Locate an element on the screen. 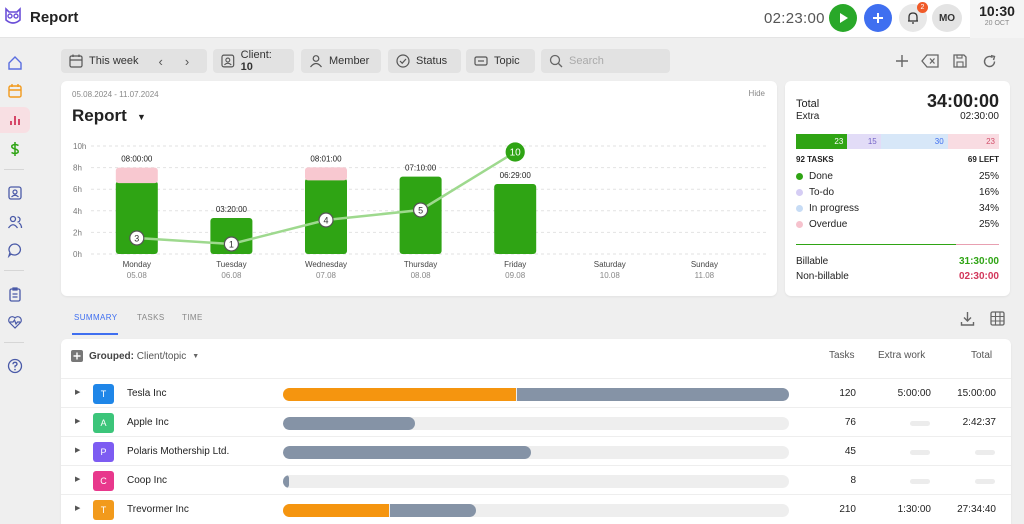 Image resolution: width=1024 pixels, height=524 pixels. search-icon is located at coordinates (556, 61).